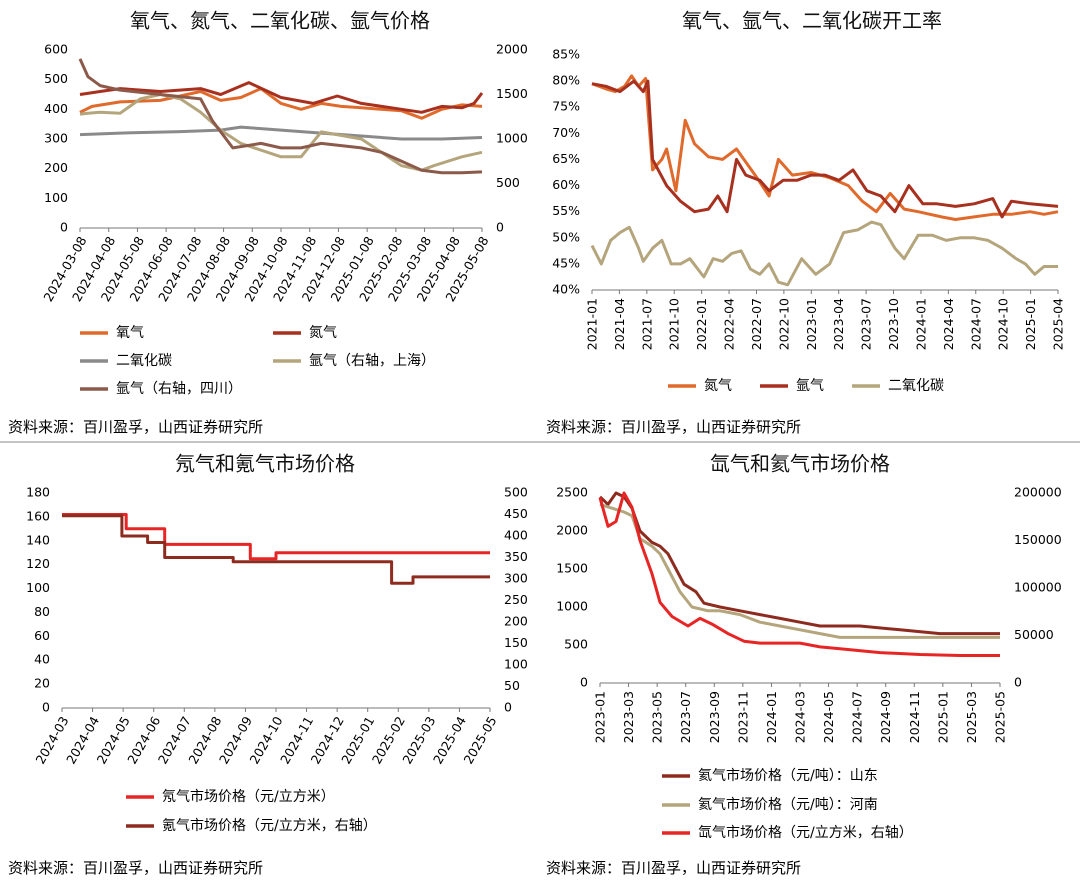 Image resolution: width=1080 pixels, height=883 pixels. What do you see at coordinates (566, 54) in the screenshot?
I see `y-tick-label: 85%` at bounding box center [566, 54].